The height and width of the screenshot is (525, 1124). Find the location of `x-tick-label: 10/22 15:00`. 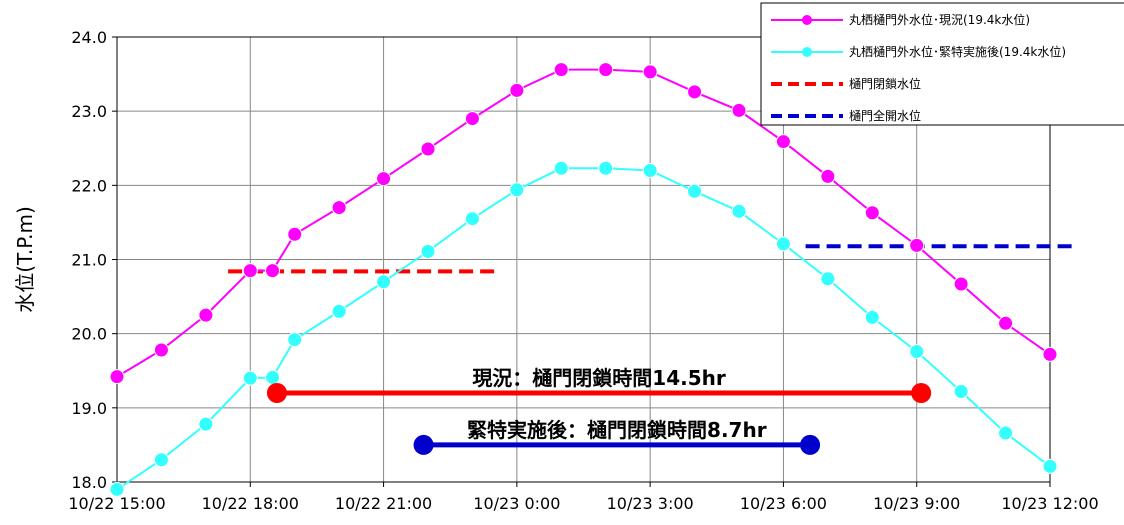

x-tick-label: 10/22 15:00 is located at coordinates (116, 503).